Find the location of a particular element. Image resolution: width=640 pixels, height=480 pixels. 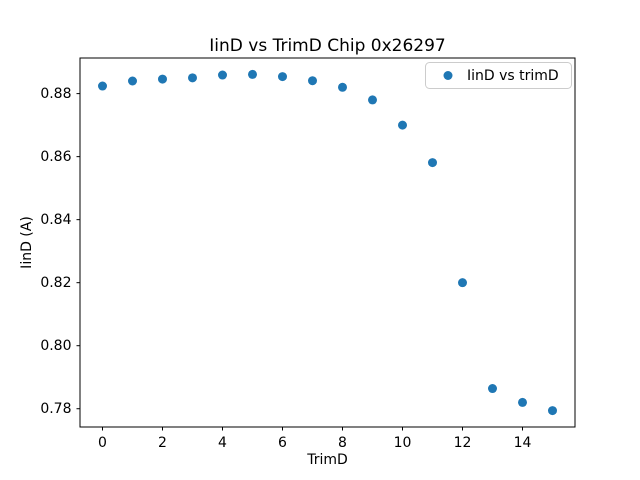

x-tick-label: 12 is located at coordinates (463, 443).